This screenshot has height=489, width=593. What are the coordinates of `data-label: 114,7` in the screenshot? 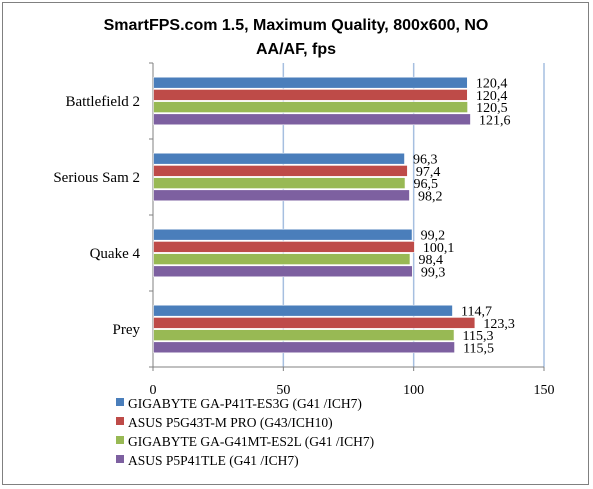 It's located at (476, 312).